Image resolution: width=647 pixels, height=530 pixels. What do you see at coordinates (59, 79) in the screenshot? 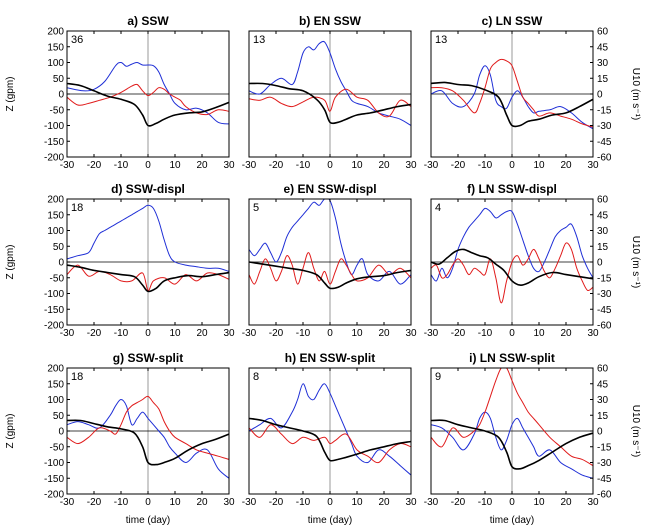
I see `y-tick-label: 50` at bounding box center [59, 79].